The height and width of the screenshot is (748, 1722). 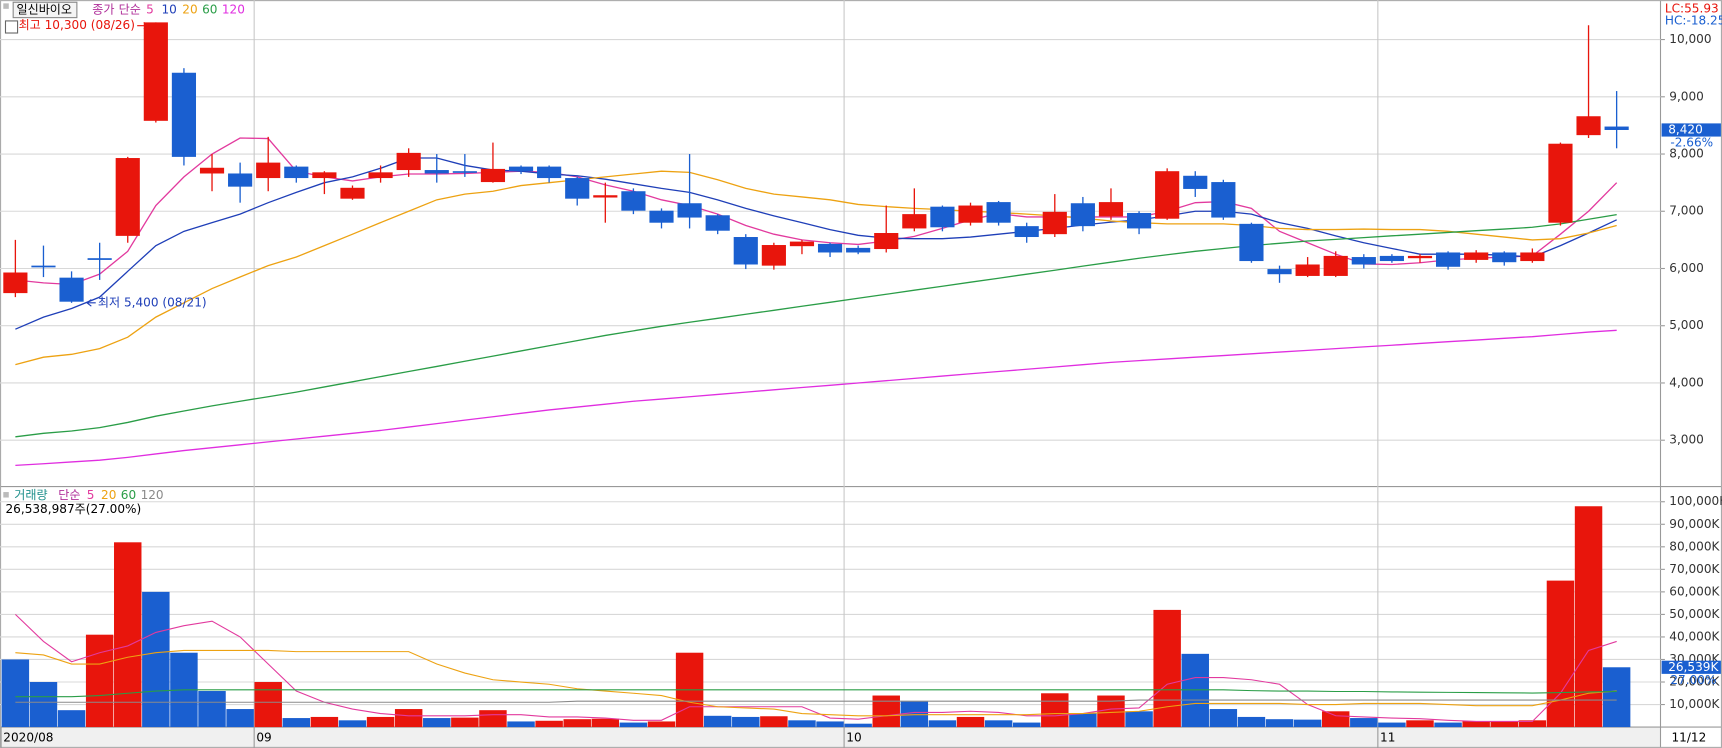 I want to click on volume-tag: 26,539K, so click(x=1693, y=667).